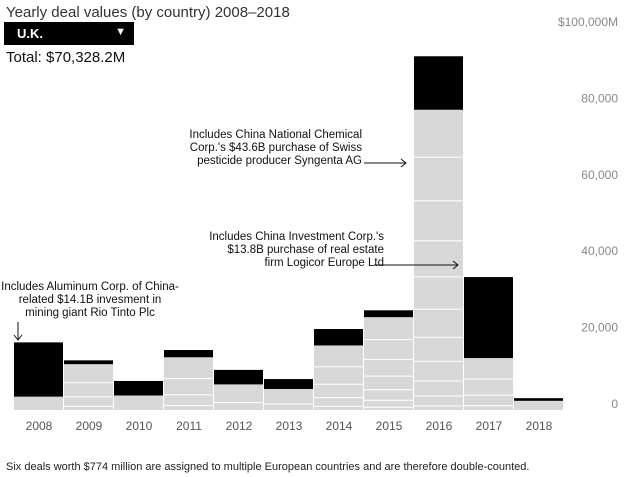  What do you see at coordinates (69, 33) in the screenshot?
I see `country-dropdown: U.K. ▼` at bounding box center [69, 33].